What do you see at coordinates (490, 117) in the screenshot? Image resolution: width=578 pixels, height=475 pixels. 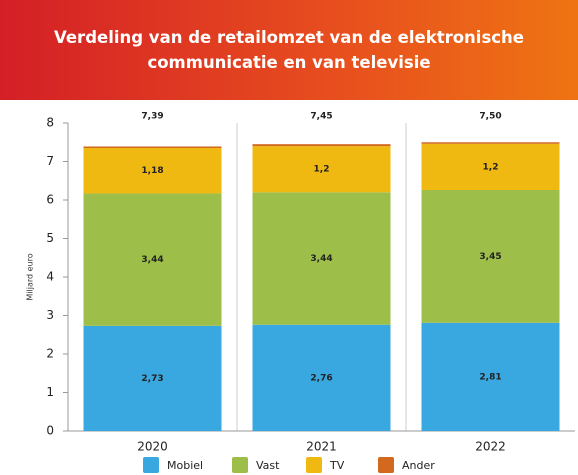 I see `total-label: 7,50` at bounding box center [490, 117].